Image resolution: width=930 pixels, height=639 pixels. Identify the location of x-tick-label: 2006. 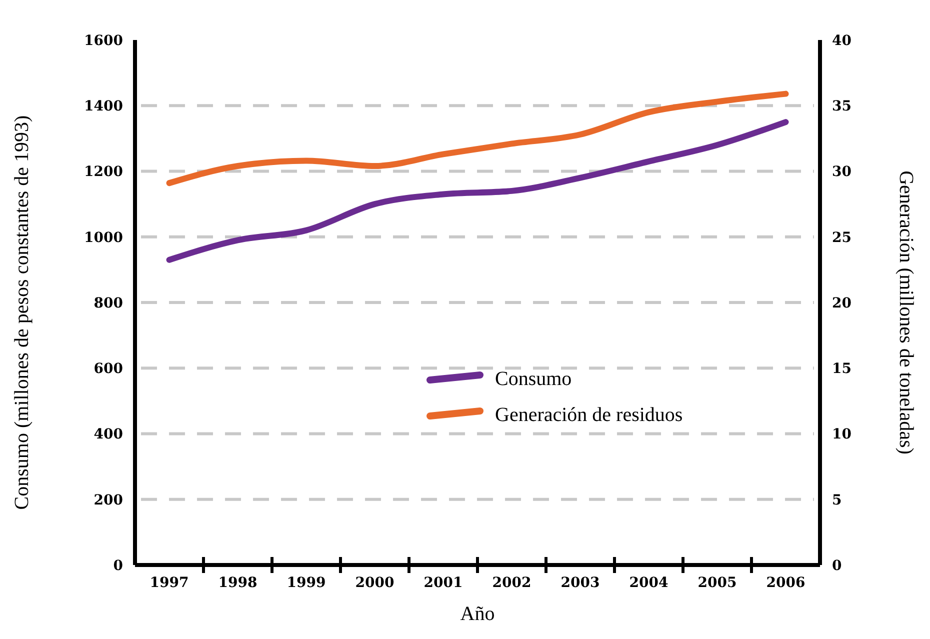
(786, 583).